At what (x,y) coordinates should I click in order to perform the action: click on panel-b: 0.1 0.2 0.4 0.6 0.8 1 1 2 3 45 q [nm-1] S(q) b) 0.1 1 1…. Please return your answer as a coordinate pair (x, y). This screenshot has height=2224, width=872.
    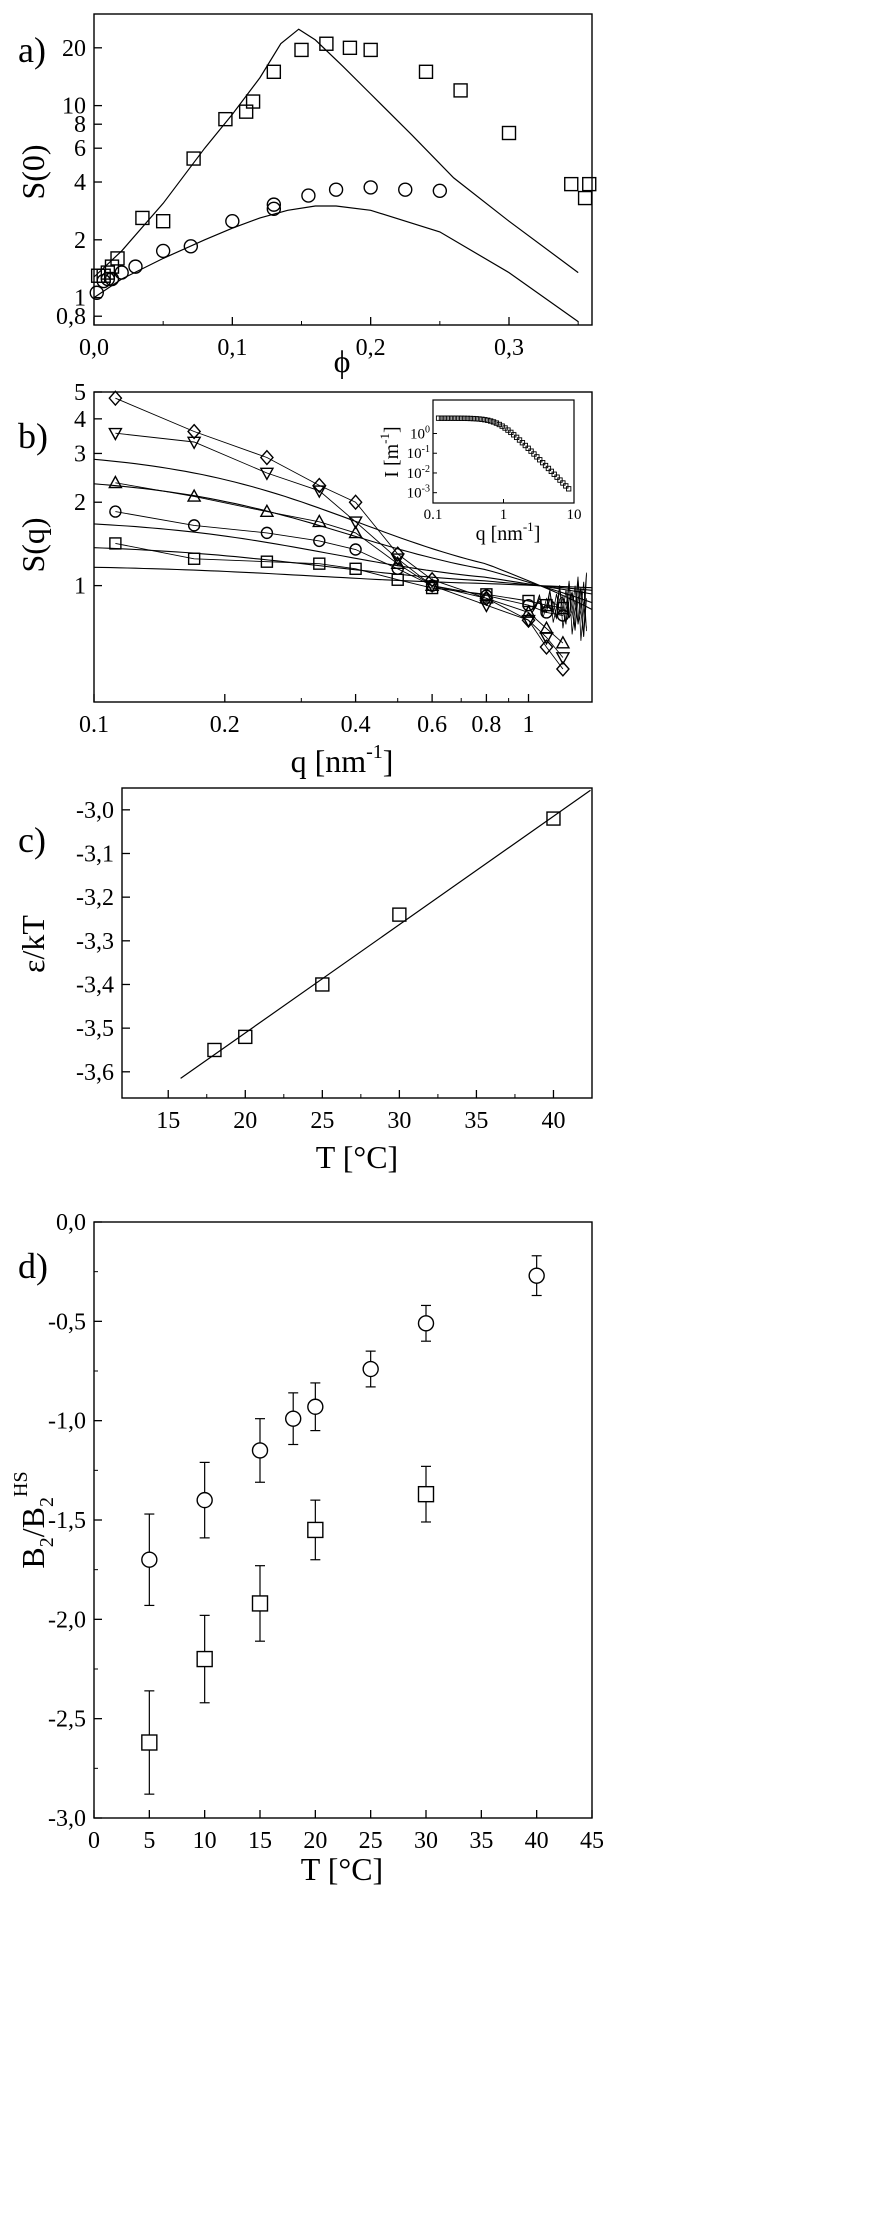
    Looking at the image, I should click on (304, 579).